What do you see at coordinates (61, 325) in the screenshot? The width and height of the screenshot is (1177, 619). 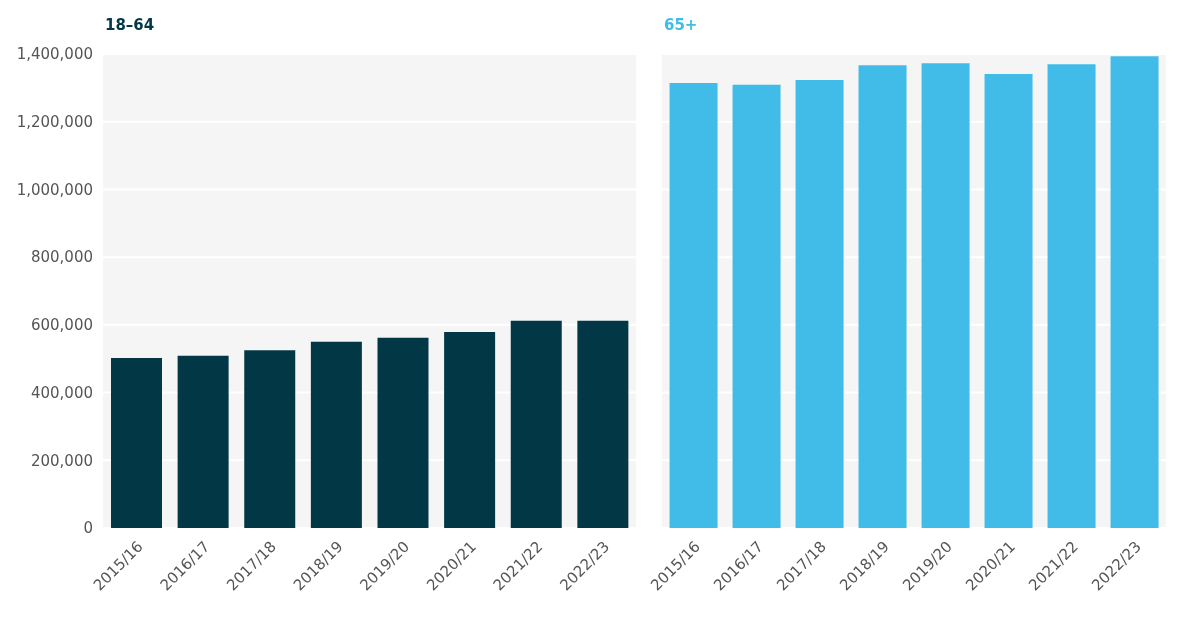 I see `y-tick-label: 600,000` at bounding box center [61, 325].